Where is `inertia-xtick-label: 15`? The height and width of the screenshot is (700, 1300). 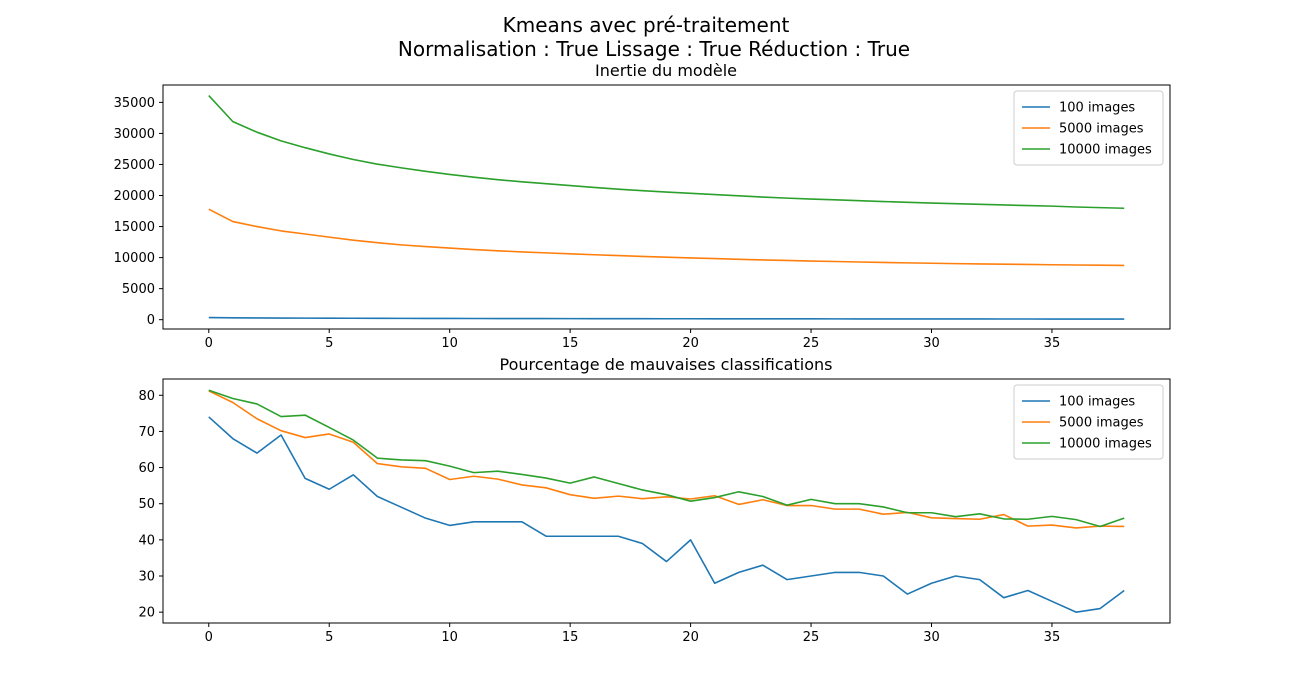 inertia-xtick-label: 15 is located at coordinates (570, 343).